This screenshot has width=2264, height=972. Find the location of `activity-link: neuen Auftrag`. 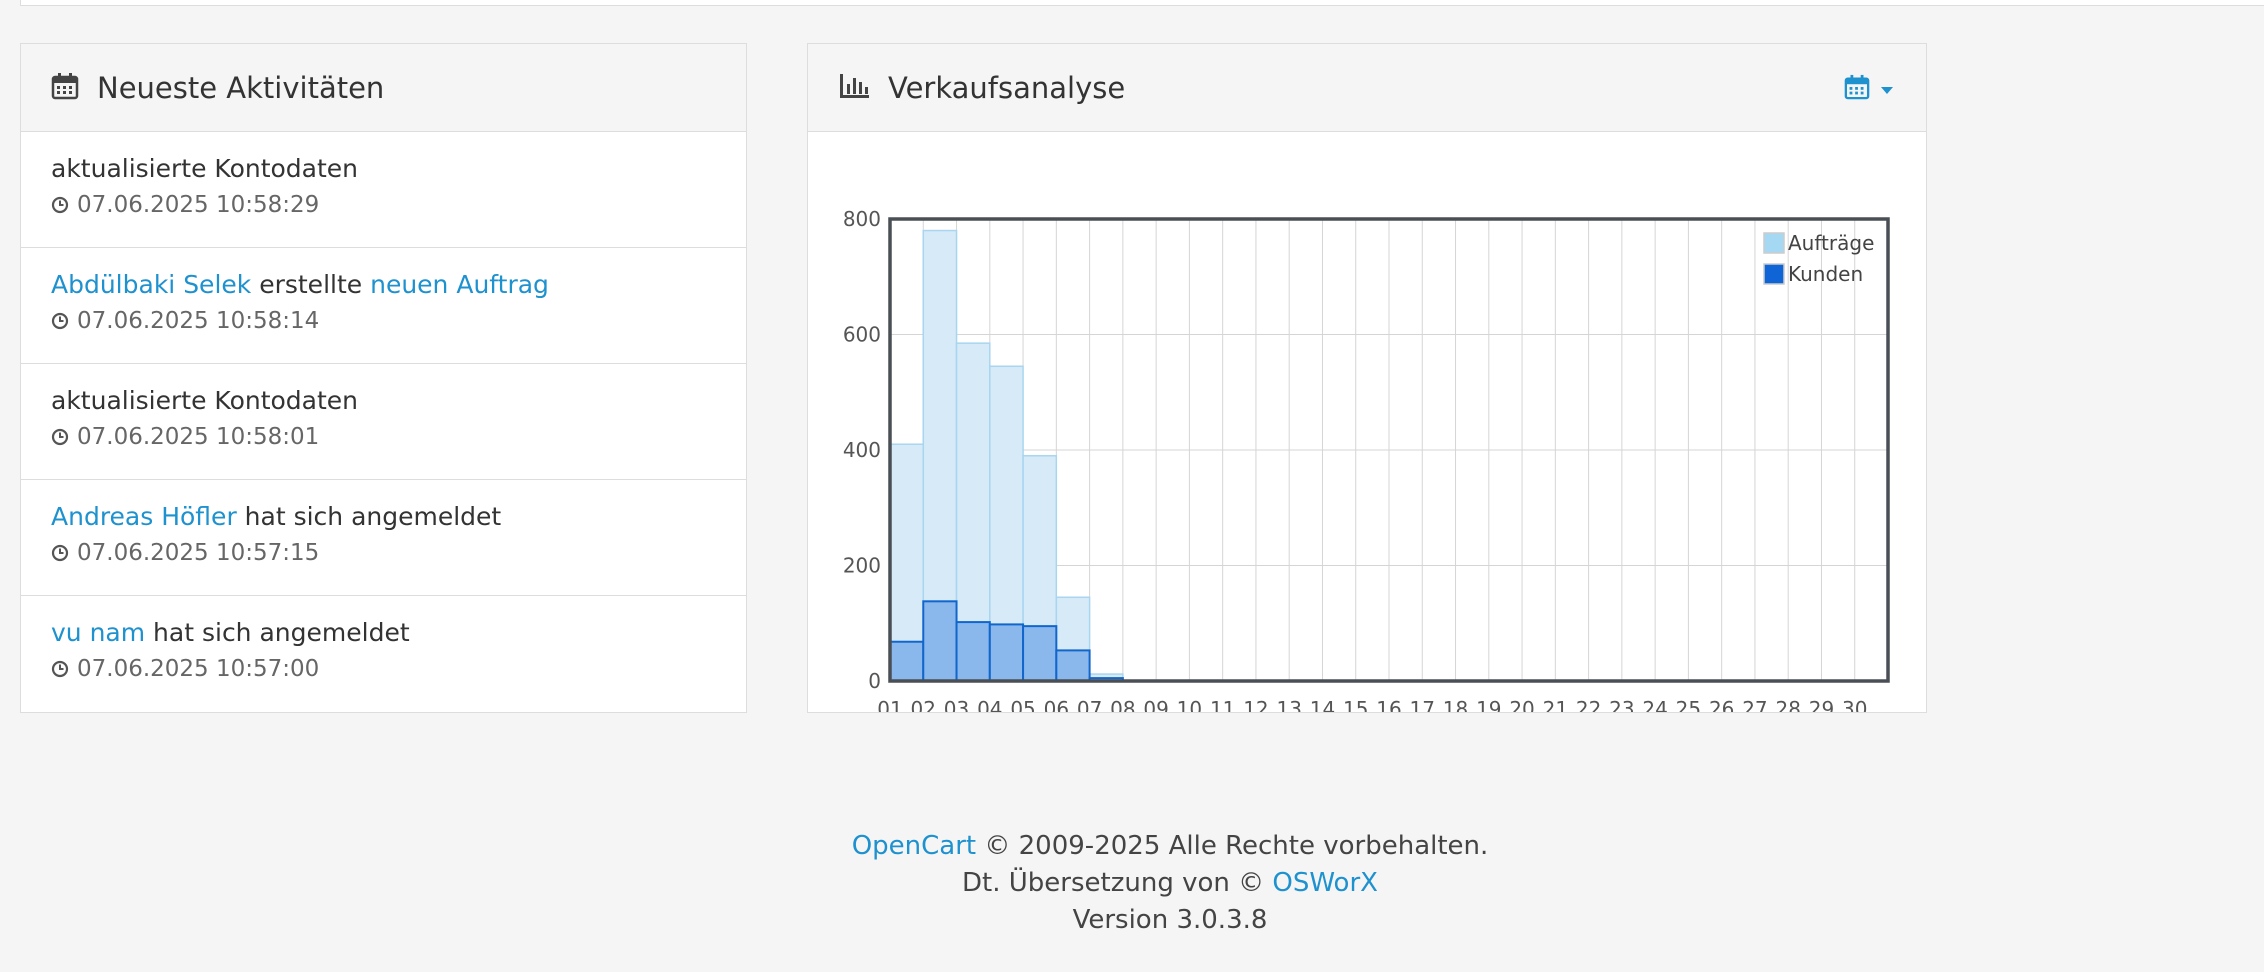

activity-link: neuen Auftrag is located at coordinates (459, 284).